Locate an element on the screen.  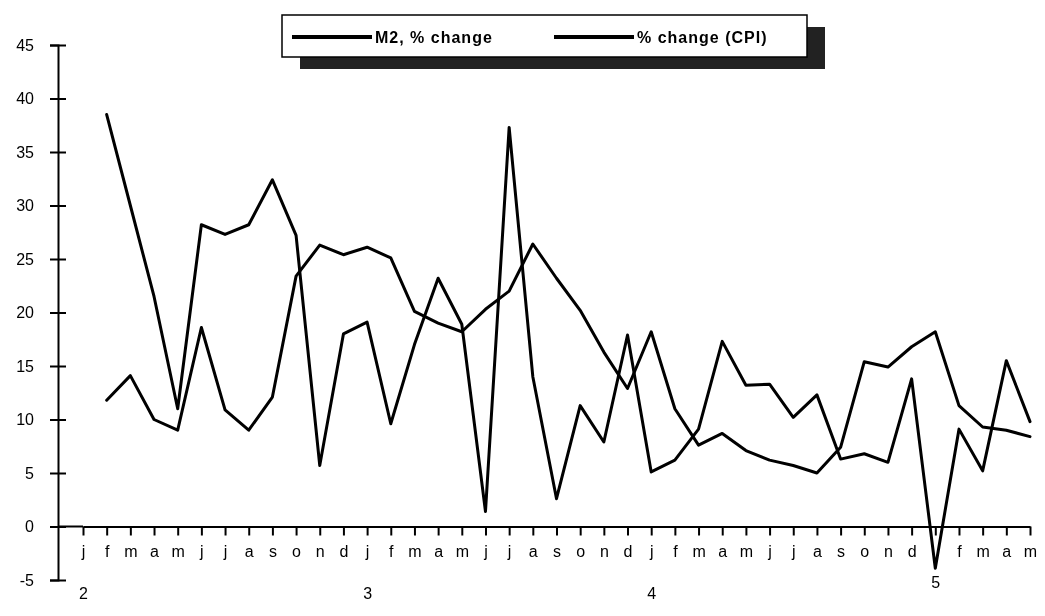
category-label: j 4 is located at coordinates (652, 572).